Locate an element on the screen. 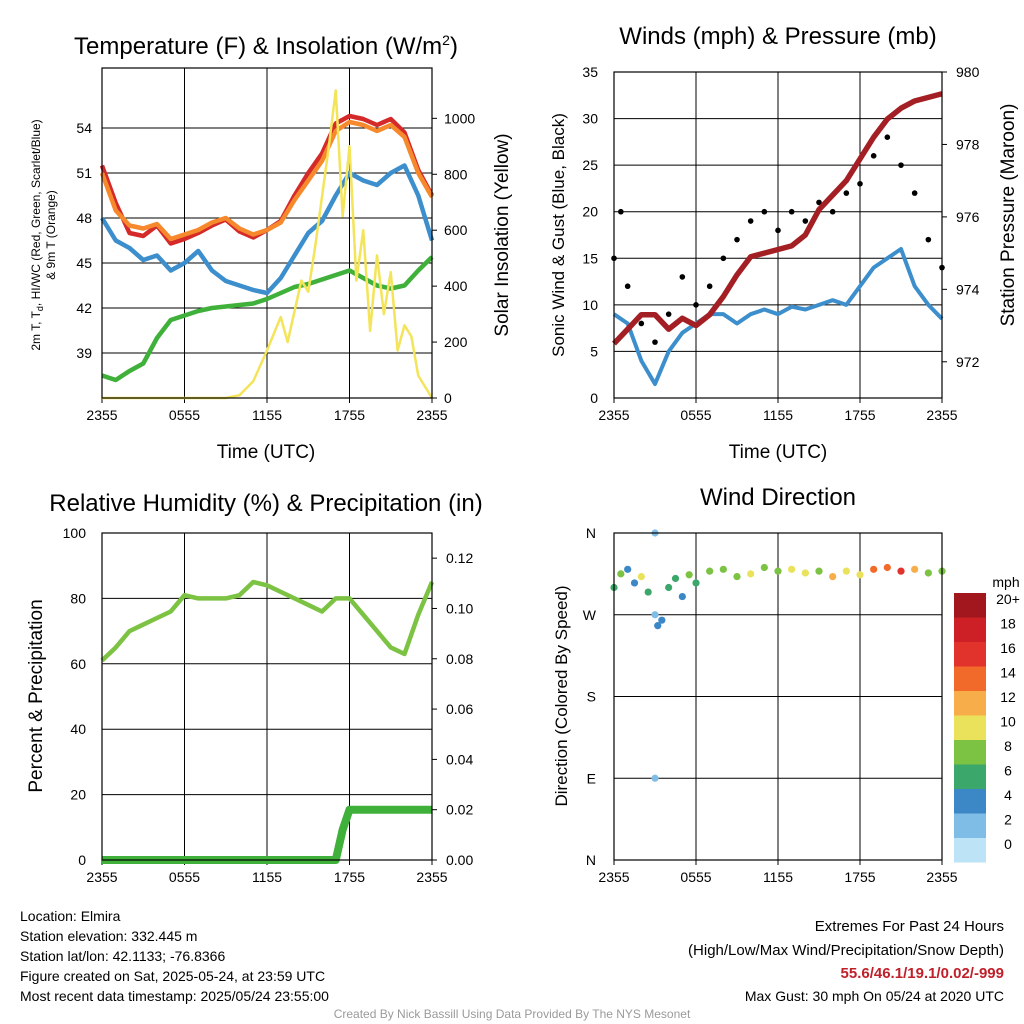  y-tick-right-label: 1000 is located at coordinates (459, 118).